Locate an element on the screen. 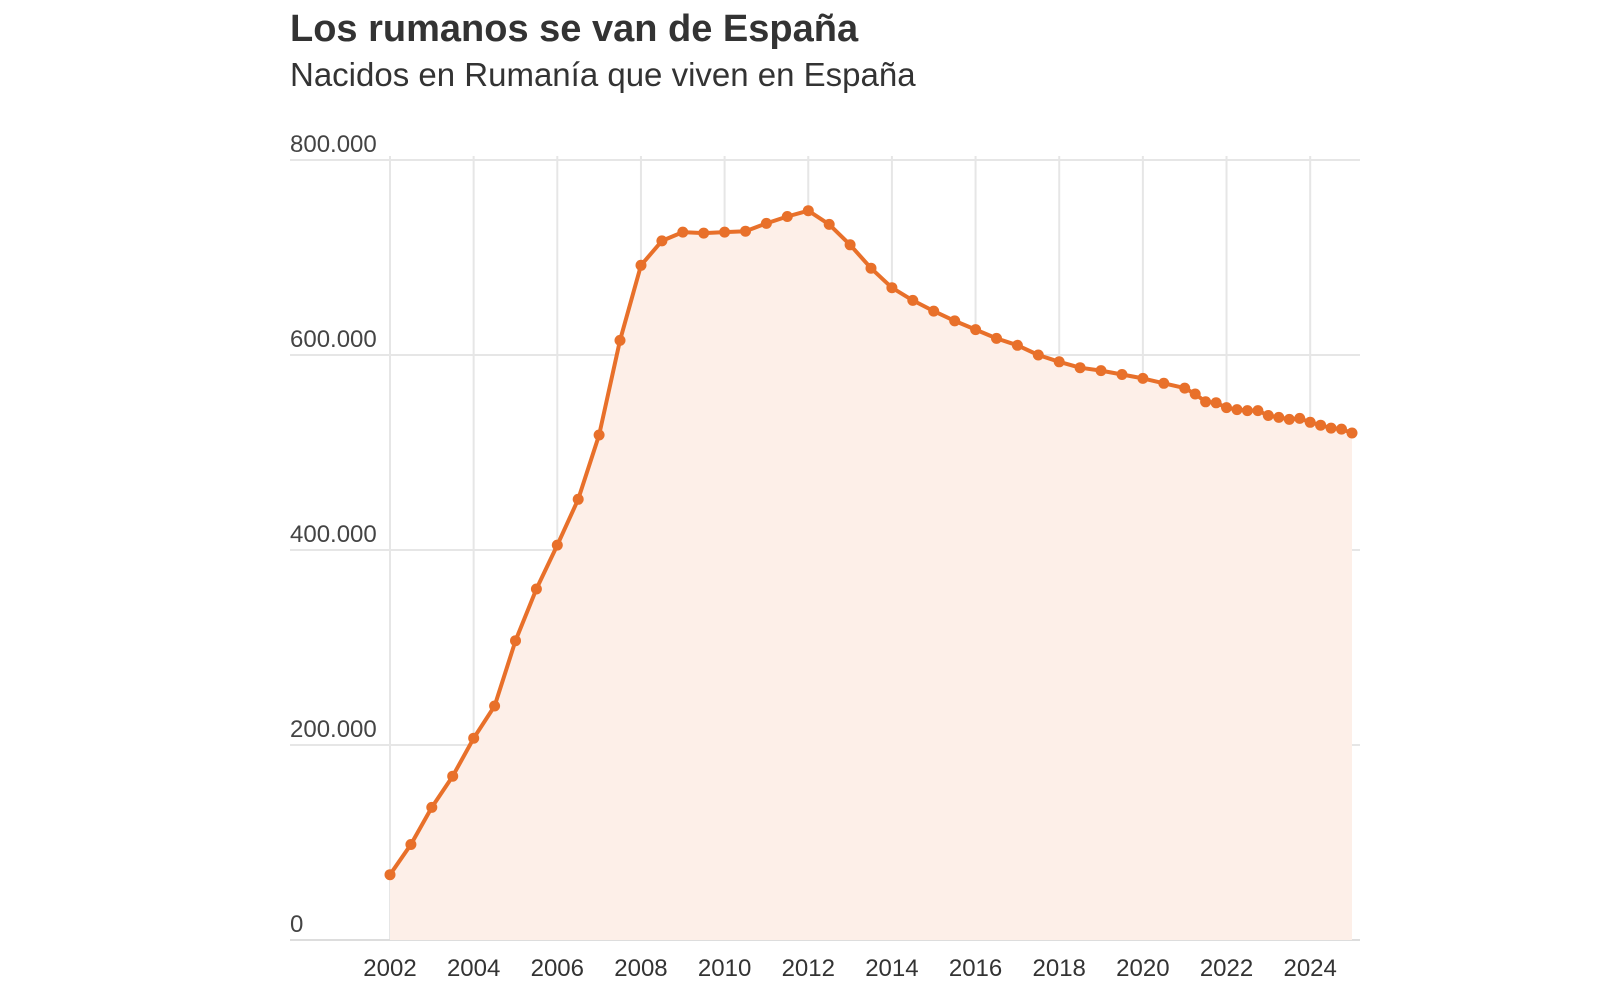  x-tick-label: 2002 is located at coordinates (389, 968).